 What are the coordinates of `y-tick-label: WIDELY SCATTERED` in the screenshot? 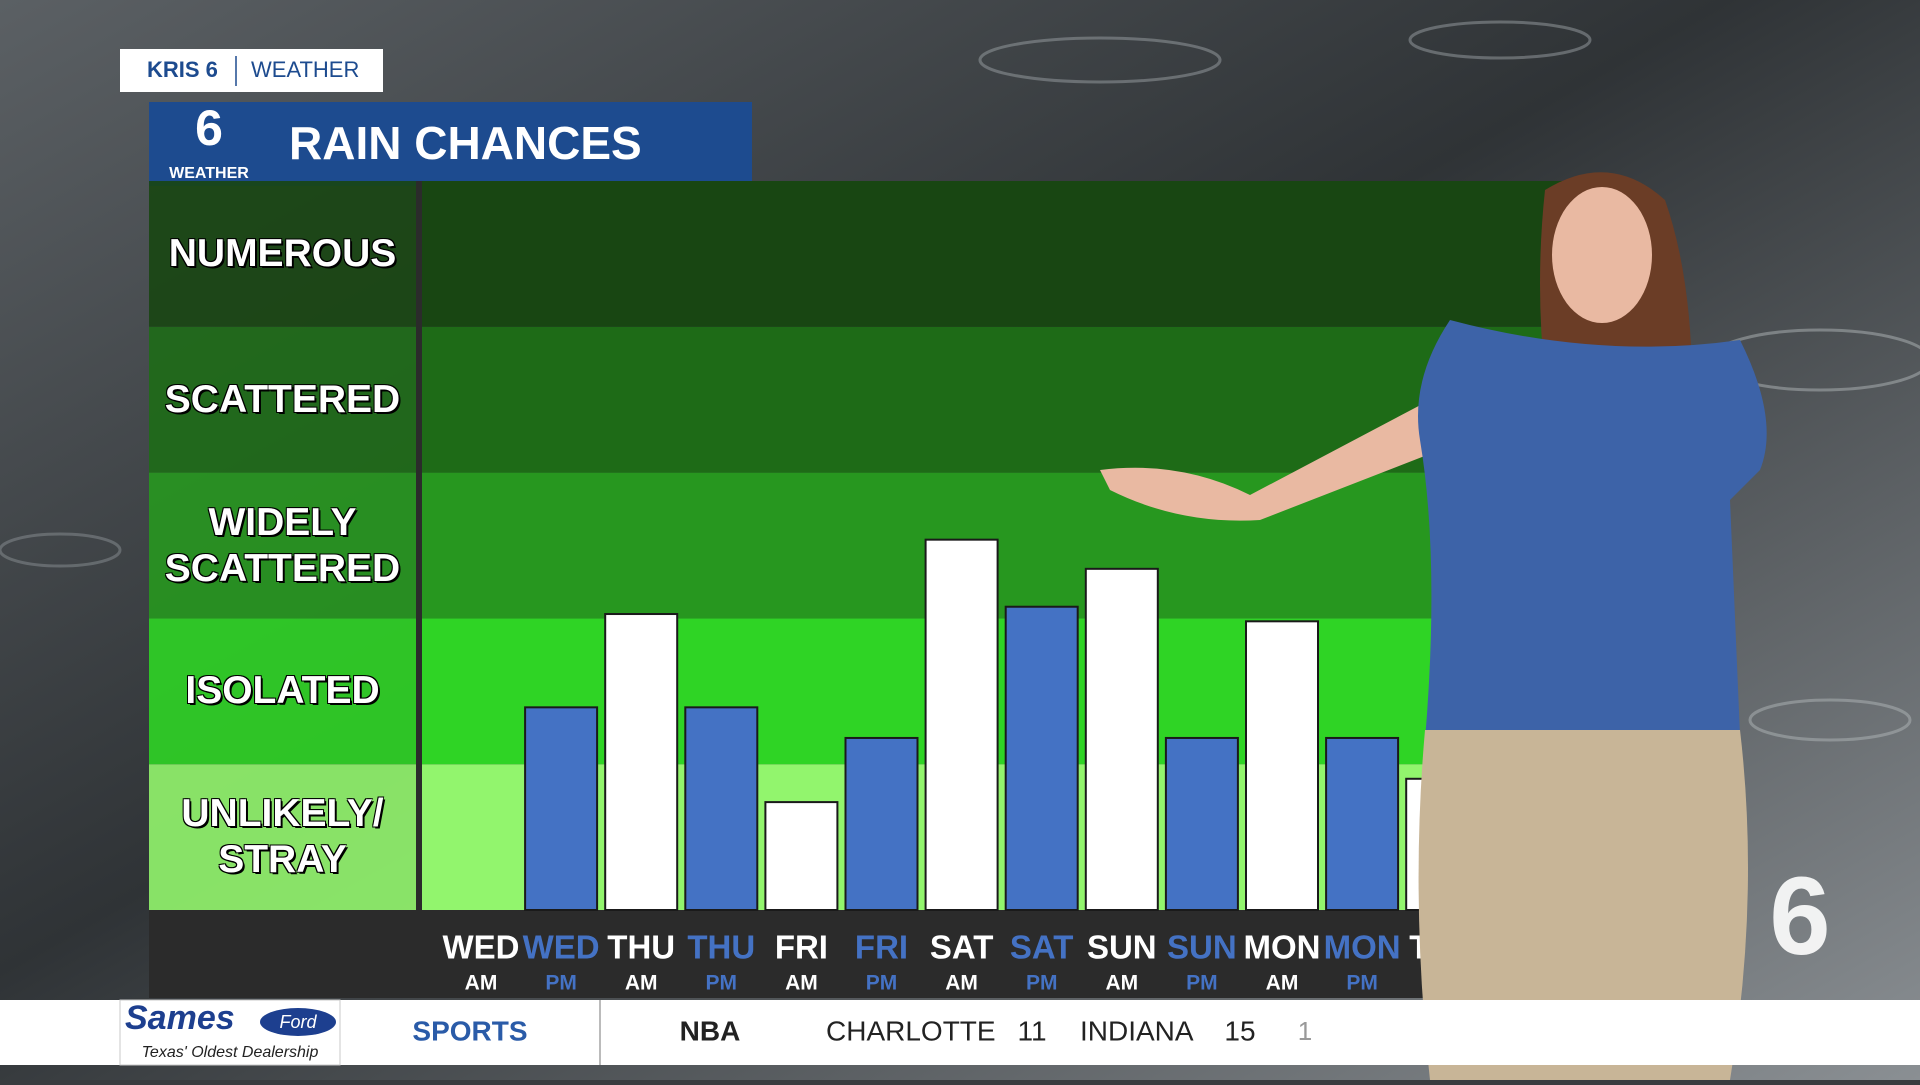 It's located at (282, 545).